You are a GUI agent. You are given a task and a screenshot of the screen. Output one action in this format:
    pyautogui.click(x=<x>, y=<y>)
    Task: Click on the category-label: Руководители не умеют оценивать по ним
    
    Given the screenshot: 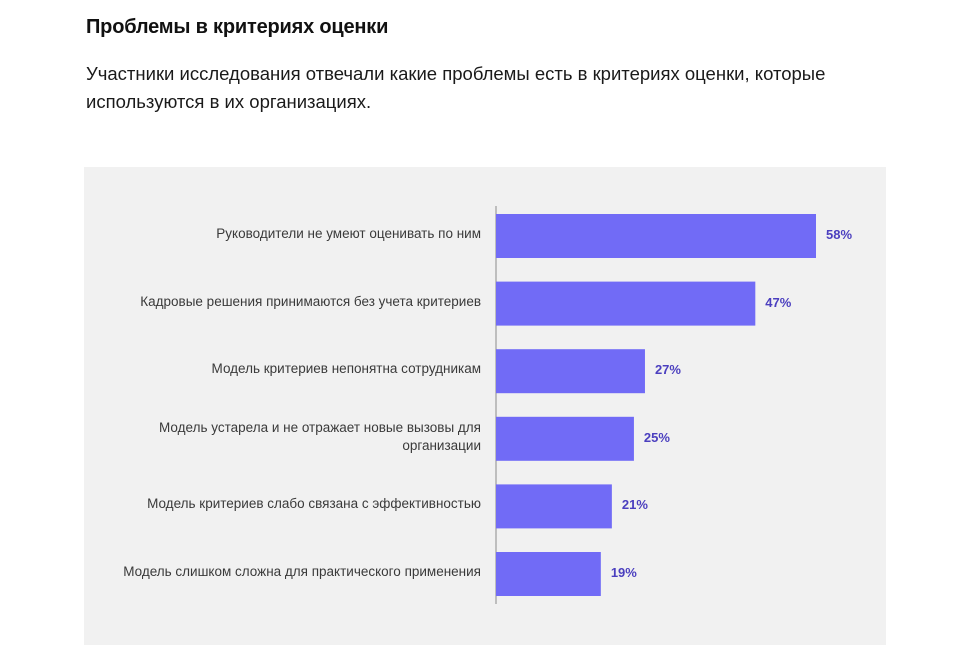 What is the action you would take?
    pyautogui.click(x=348, y=233)
    